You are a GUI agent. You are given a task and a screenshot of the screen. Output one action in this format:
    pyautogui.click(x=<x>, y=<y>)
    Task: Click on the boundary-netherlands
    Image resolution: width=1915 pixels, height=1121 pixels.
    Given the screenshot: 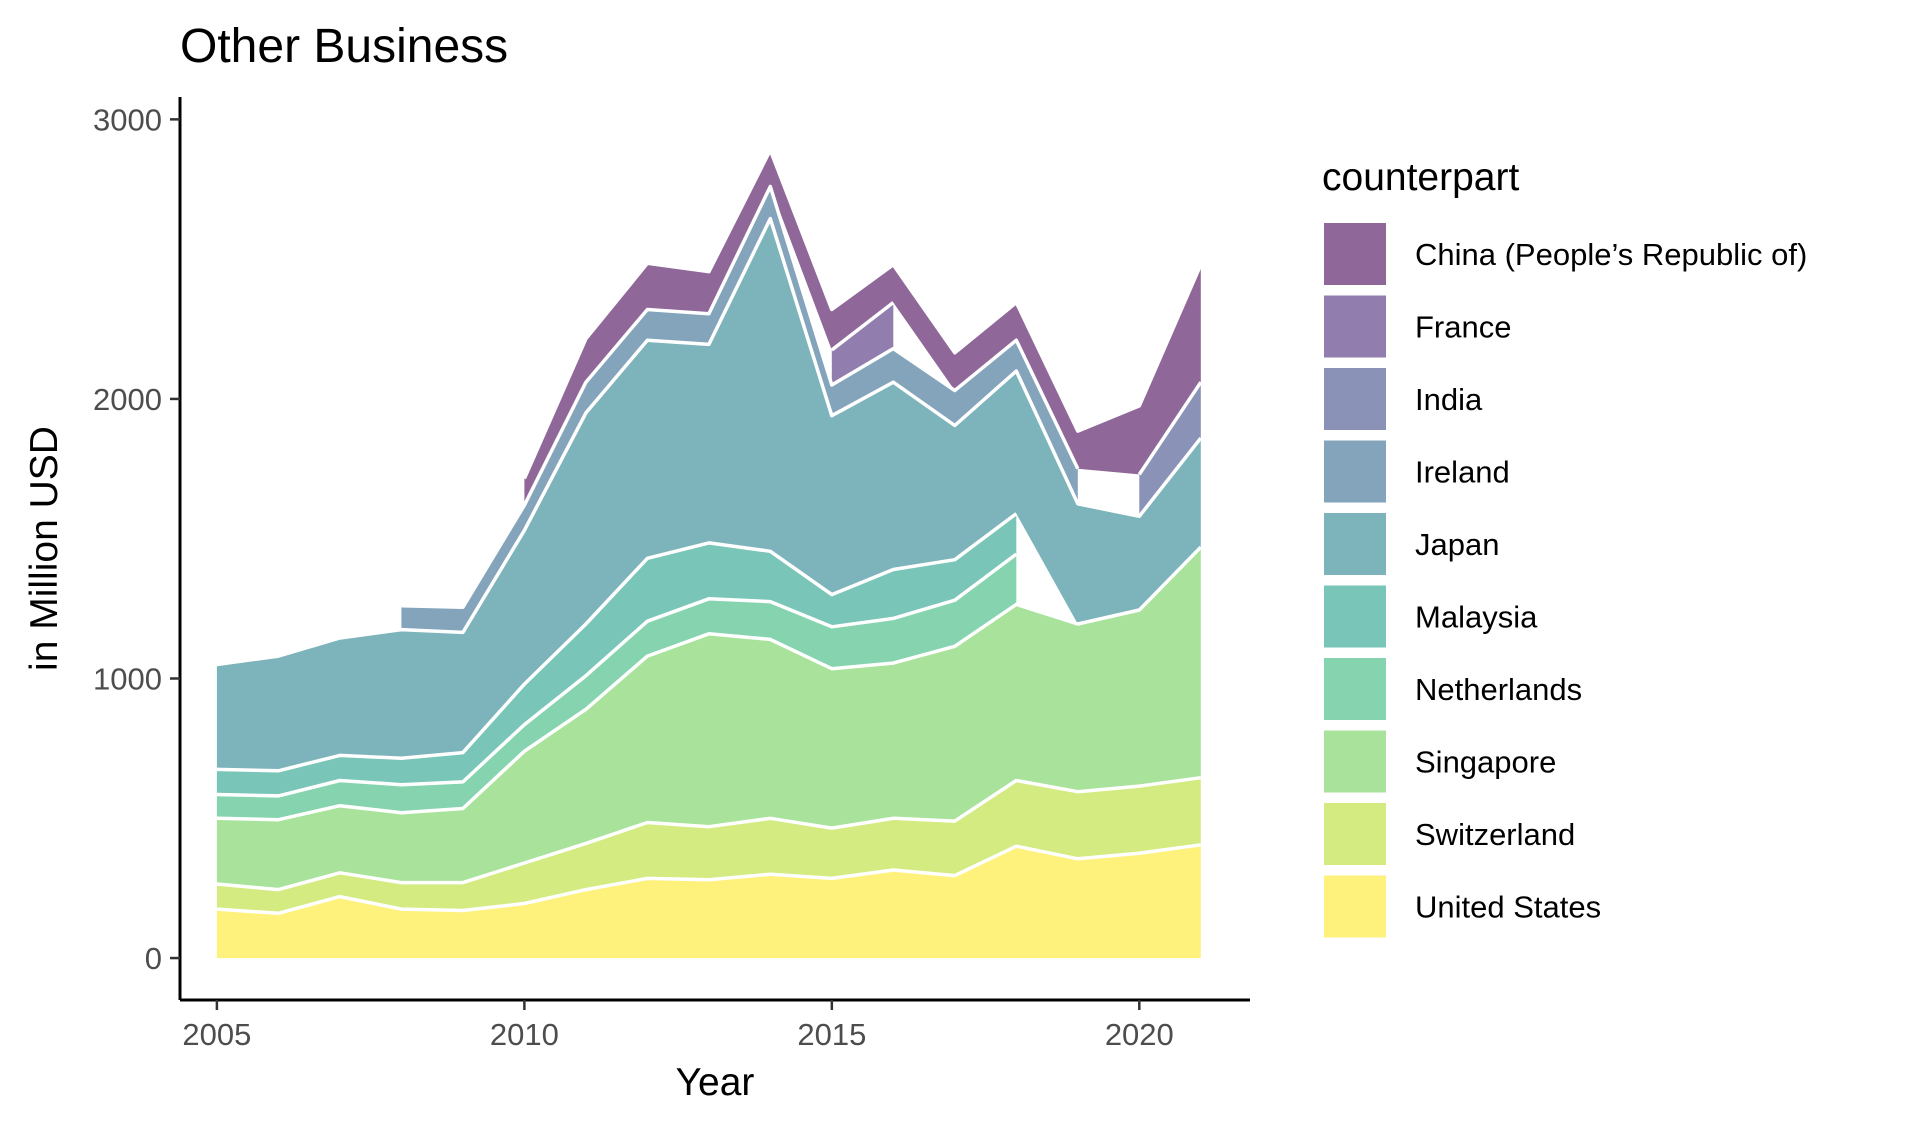 What is the action you would take?
    pyautogui.click(x=617, y=675)
    